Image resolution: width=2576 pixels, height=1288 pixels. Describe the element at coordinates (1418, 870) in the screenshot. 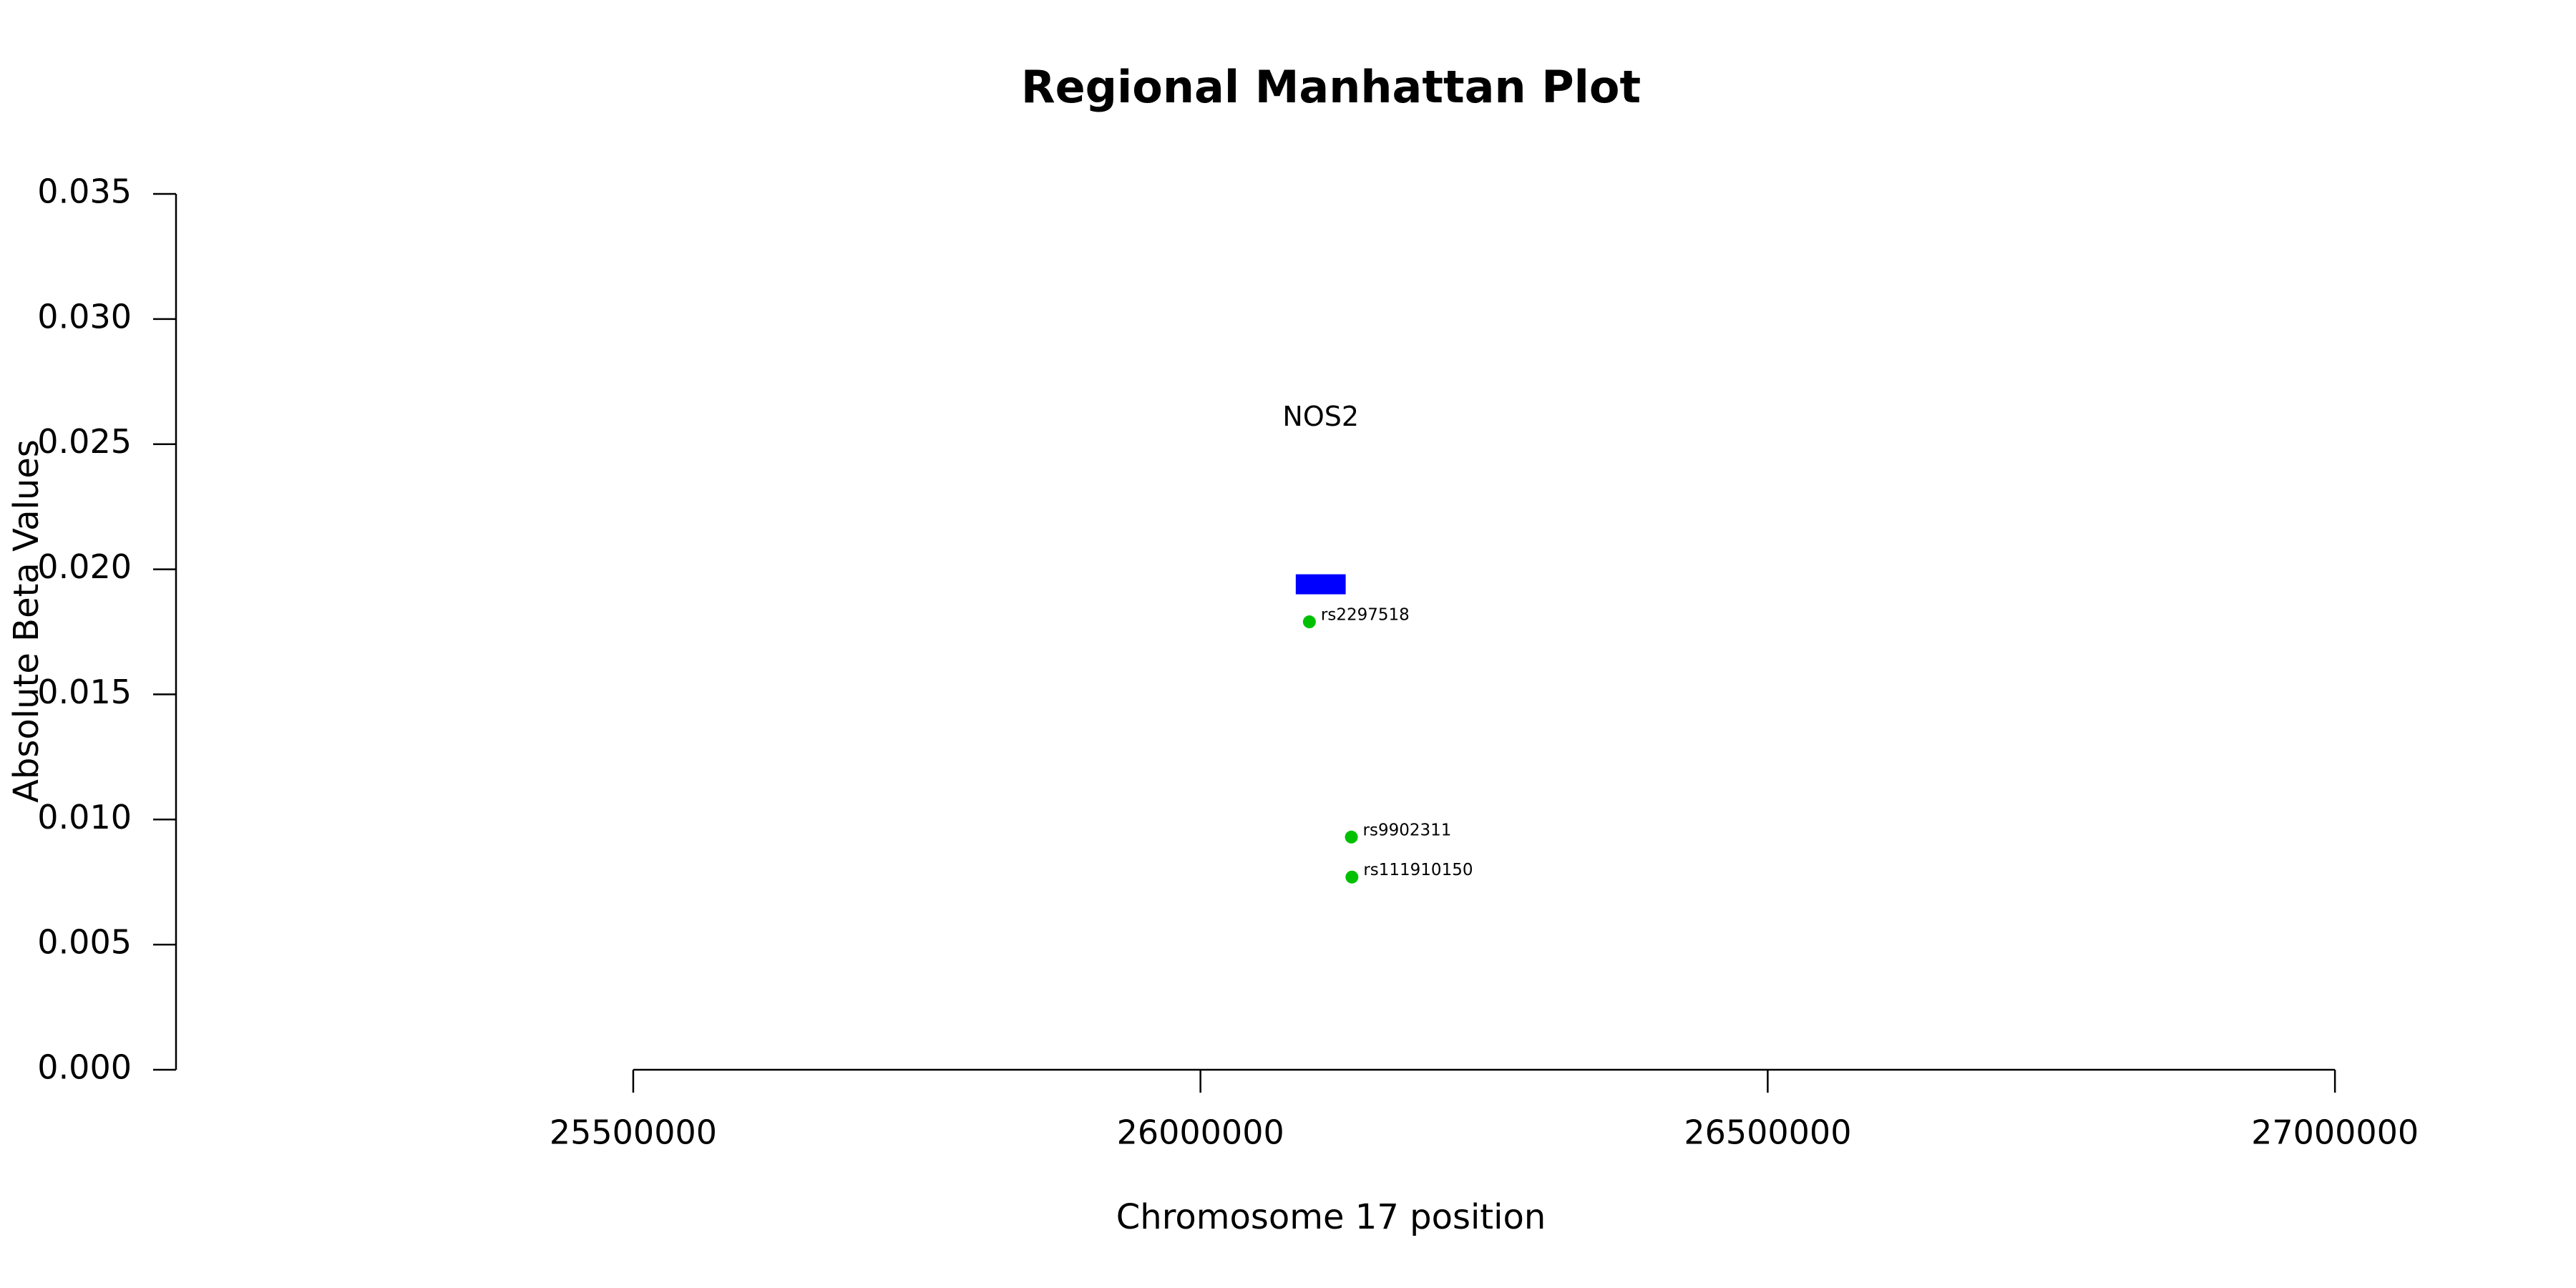

I see `point-label: rs111910150` at that location.